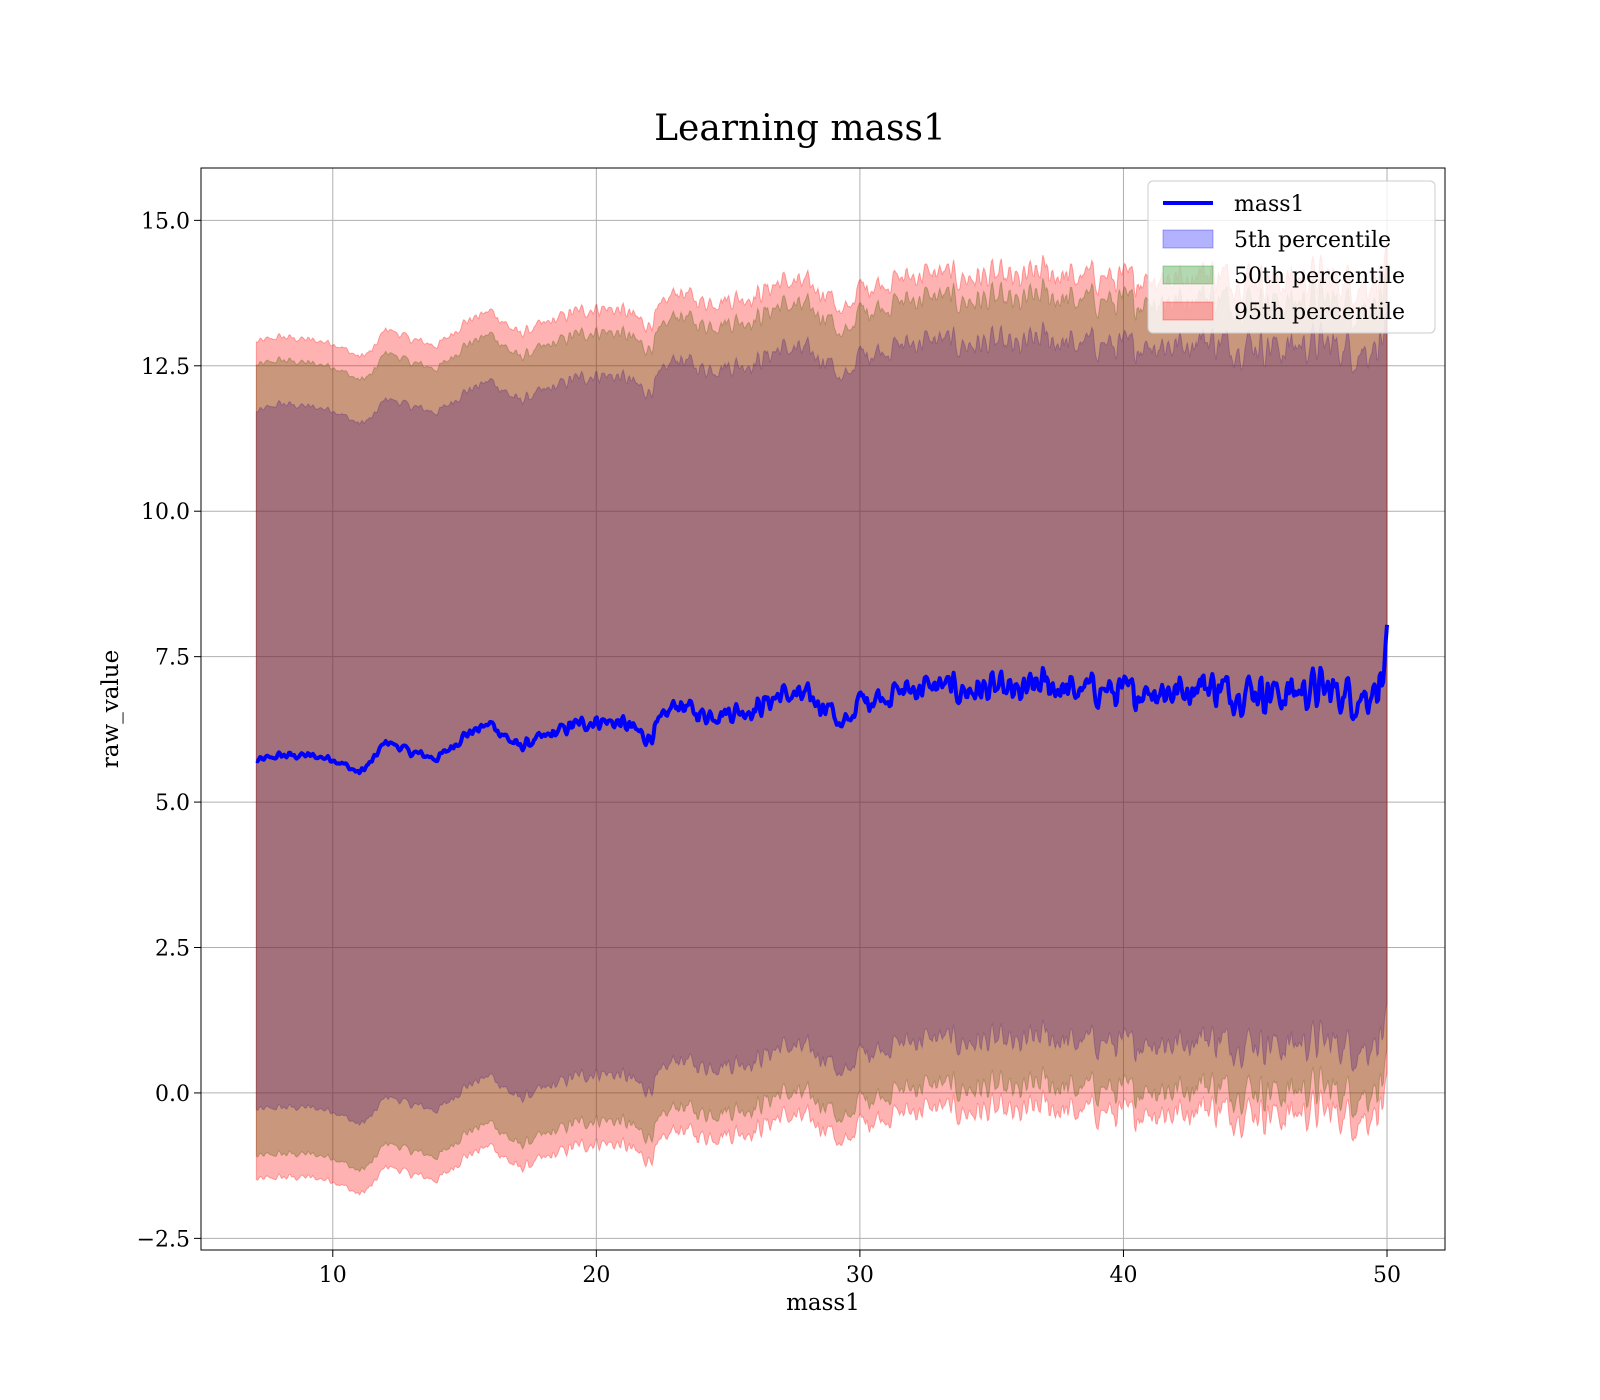 Image resolution: width=1600 pixels, height=1400 pixels. Describe the element at coordinates (1123, 1275) in the screenshot. I see `x-tick-label: 40` at that location.